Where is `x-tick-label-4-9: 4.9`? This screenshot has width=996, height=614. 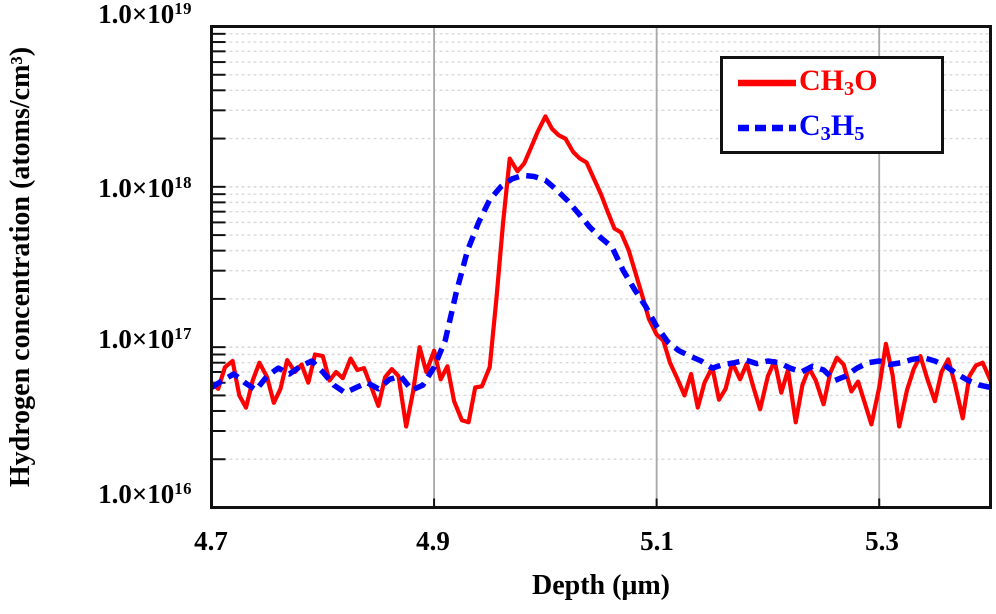
x-tick-label-4-9: 4.9 is located at coordinates (433, 541).